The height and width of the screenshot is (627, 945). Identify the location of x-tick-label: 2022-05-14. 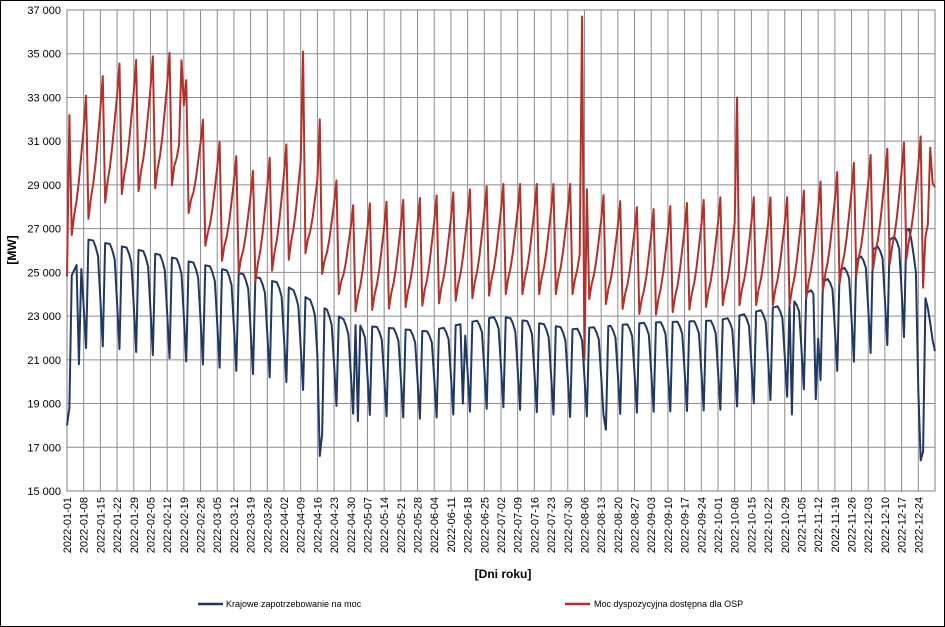
(385, 525).